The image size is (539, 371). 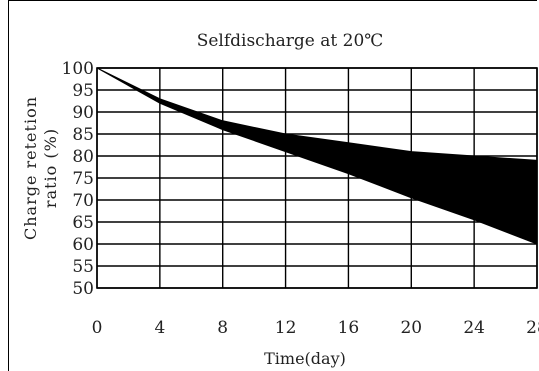 I want to click on y-tick-label: 75, so click(x=83, y=179).